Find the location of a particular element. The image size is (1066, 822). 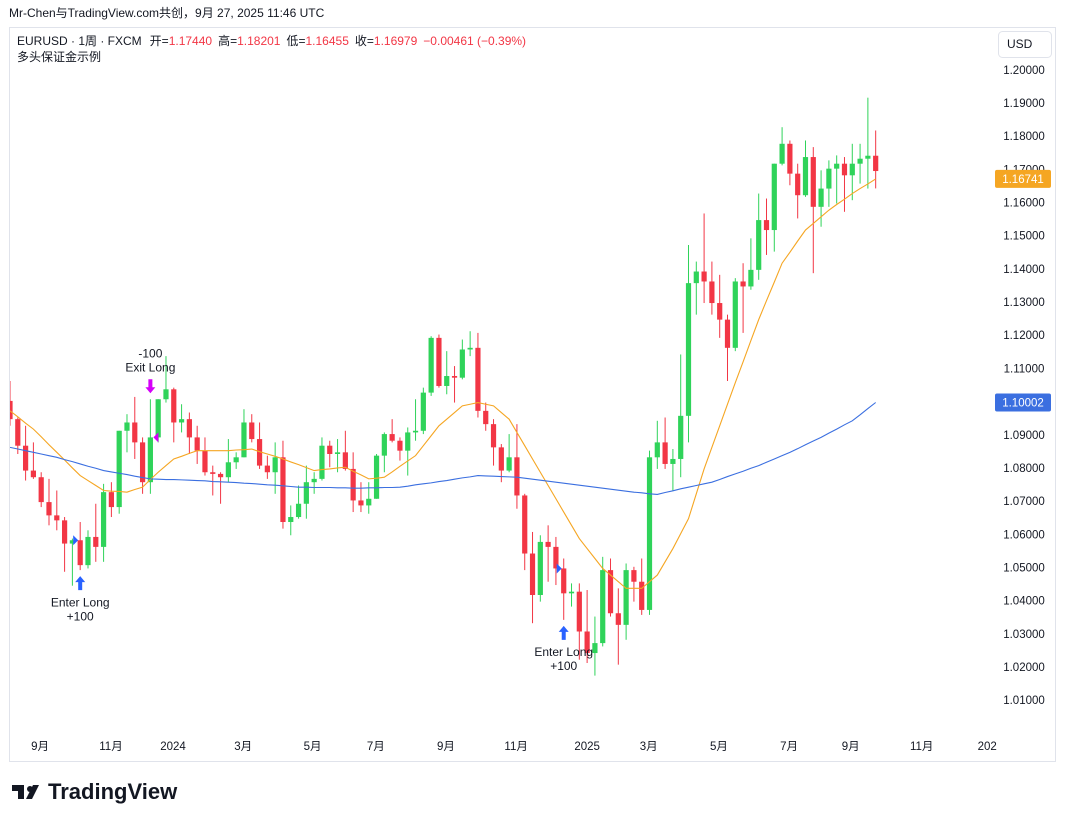

y-tick-label: 1.05000 is located at coordinates (1024, 568).